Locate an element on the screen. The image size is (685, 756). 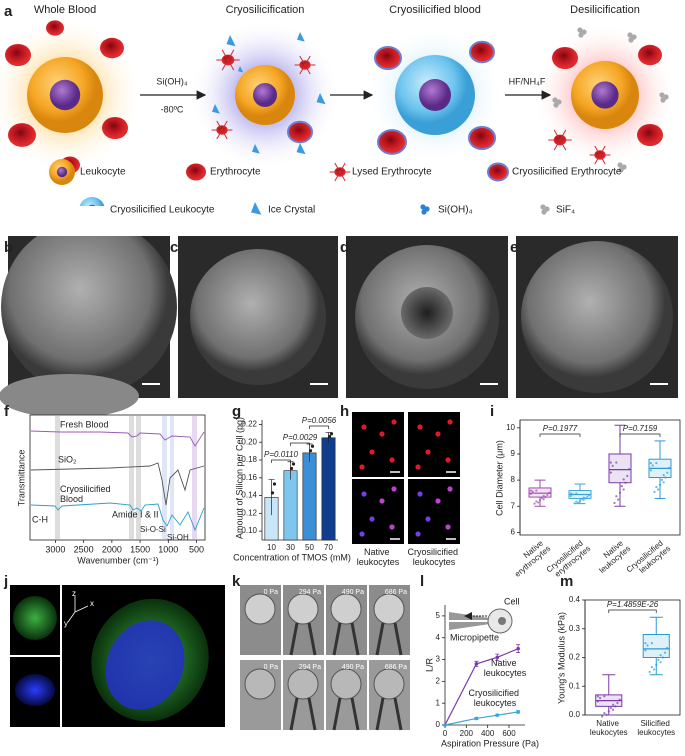
x-axis-label: Aspiration Pressure (Pa) is located at coordinates (490, 743).